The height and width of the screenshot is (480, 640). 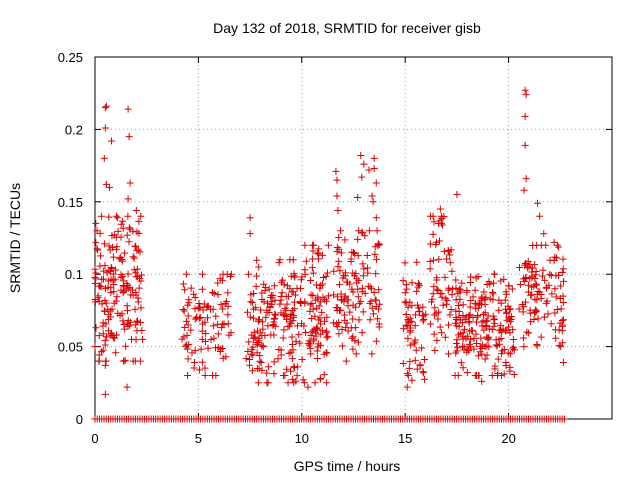 What do you see at coordinates (70, 347) in the screenshot?
I see `y-tick-label: 0.05` at bounding box center [70, 347].